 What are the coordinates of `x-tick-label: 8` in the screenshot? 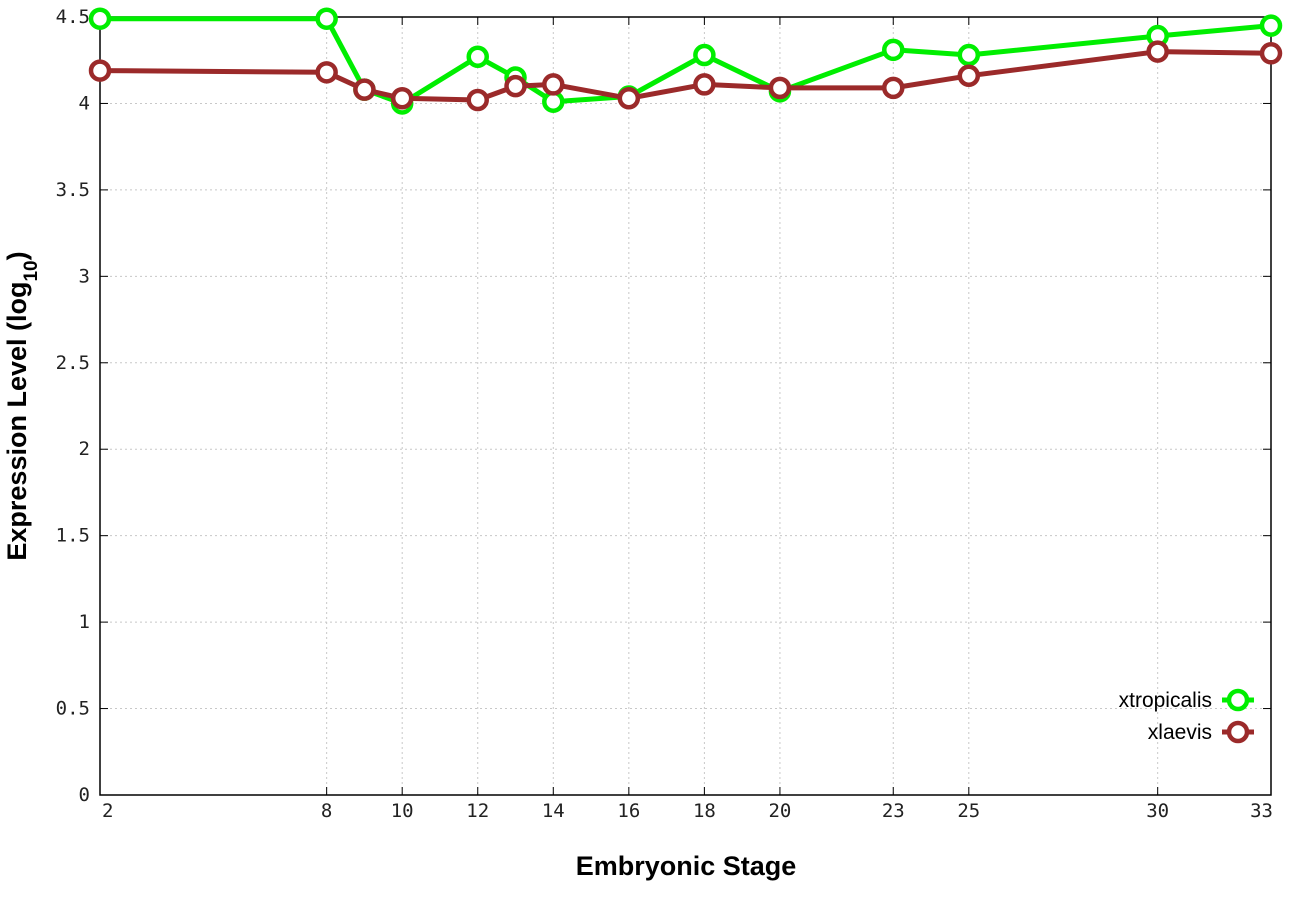 It's located at (326, 811).